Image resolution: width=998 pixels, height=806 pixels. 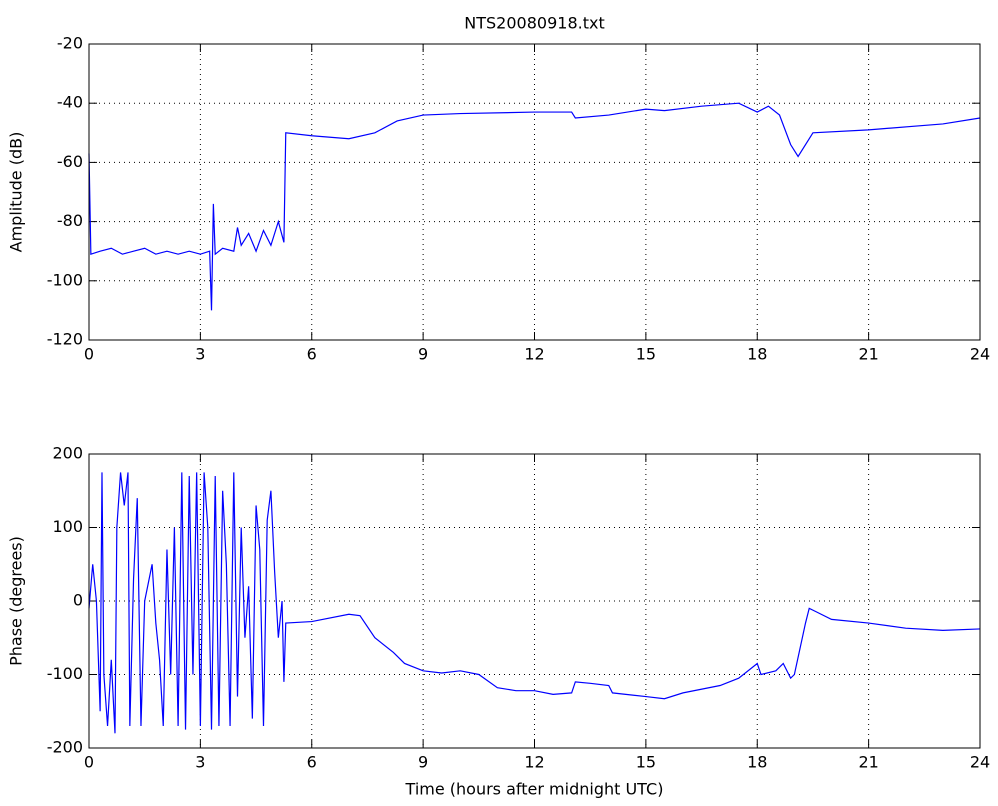 What do you see at coordinates (534, 23) in the screenshot?
I see `chart-title: NTS20080918.txt` at bounding box center [534, 23].